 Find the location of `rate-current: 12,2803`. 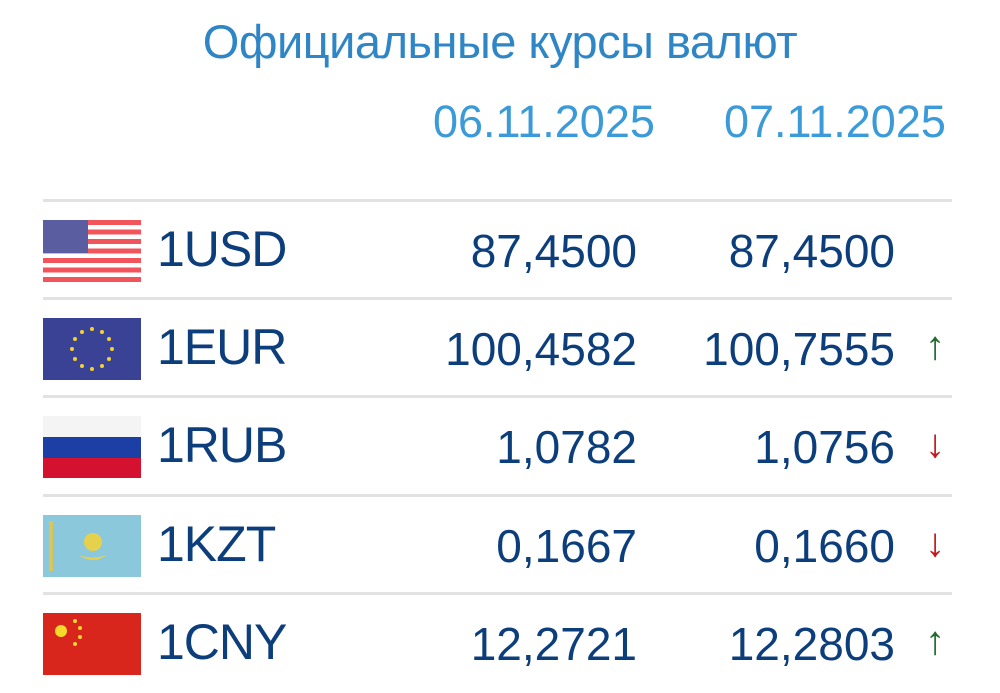

rate-current: 12,2803 is located at coordinates (811, 644).